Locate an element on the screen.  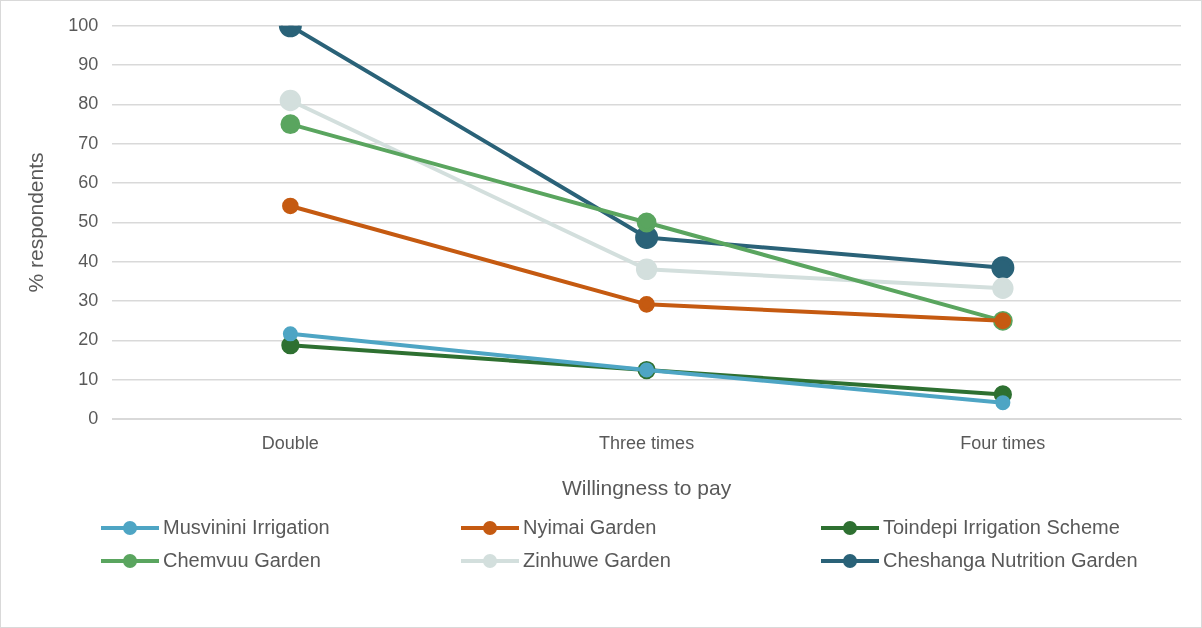
y-tick-label: 40 is located at coordinates (88, 260).